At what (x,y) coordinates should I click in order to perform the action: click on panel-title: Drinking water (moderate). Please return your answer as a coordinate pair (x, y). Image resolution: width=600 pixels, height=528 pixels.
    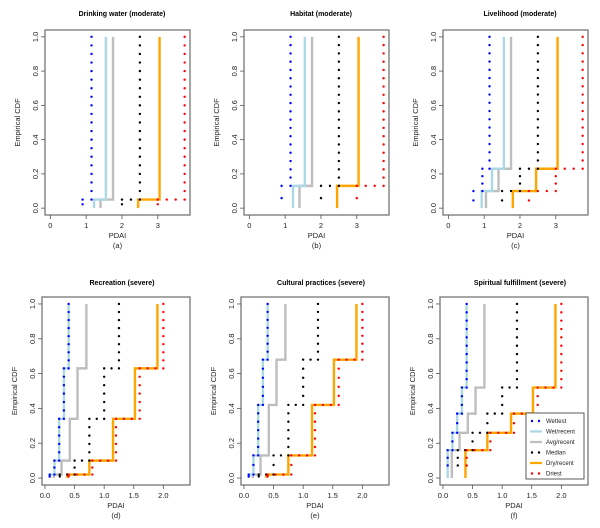
    Looking at the image, I should click on (122, 14).